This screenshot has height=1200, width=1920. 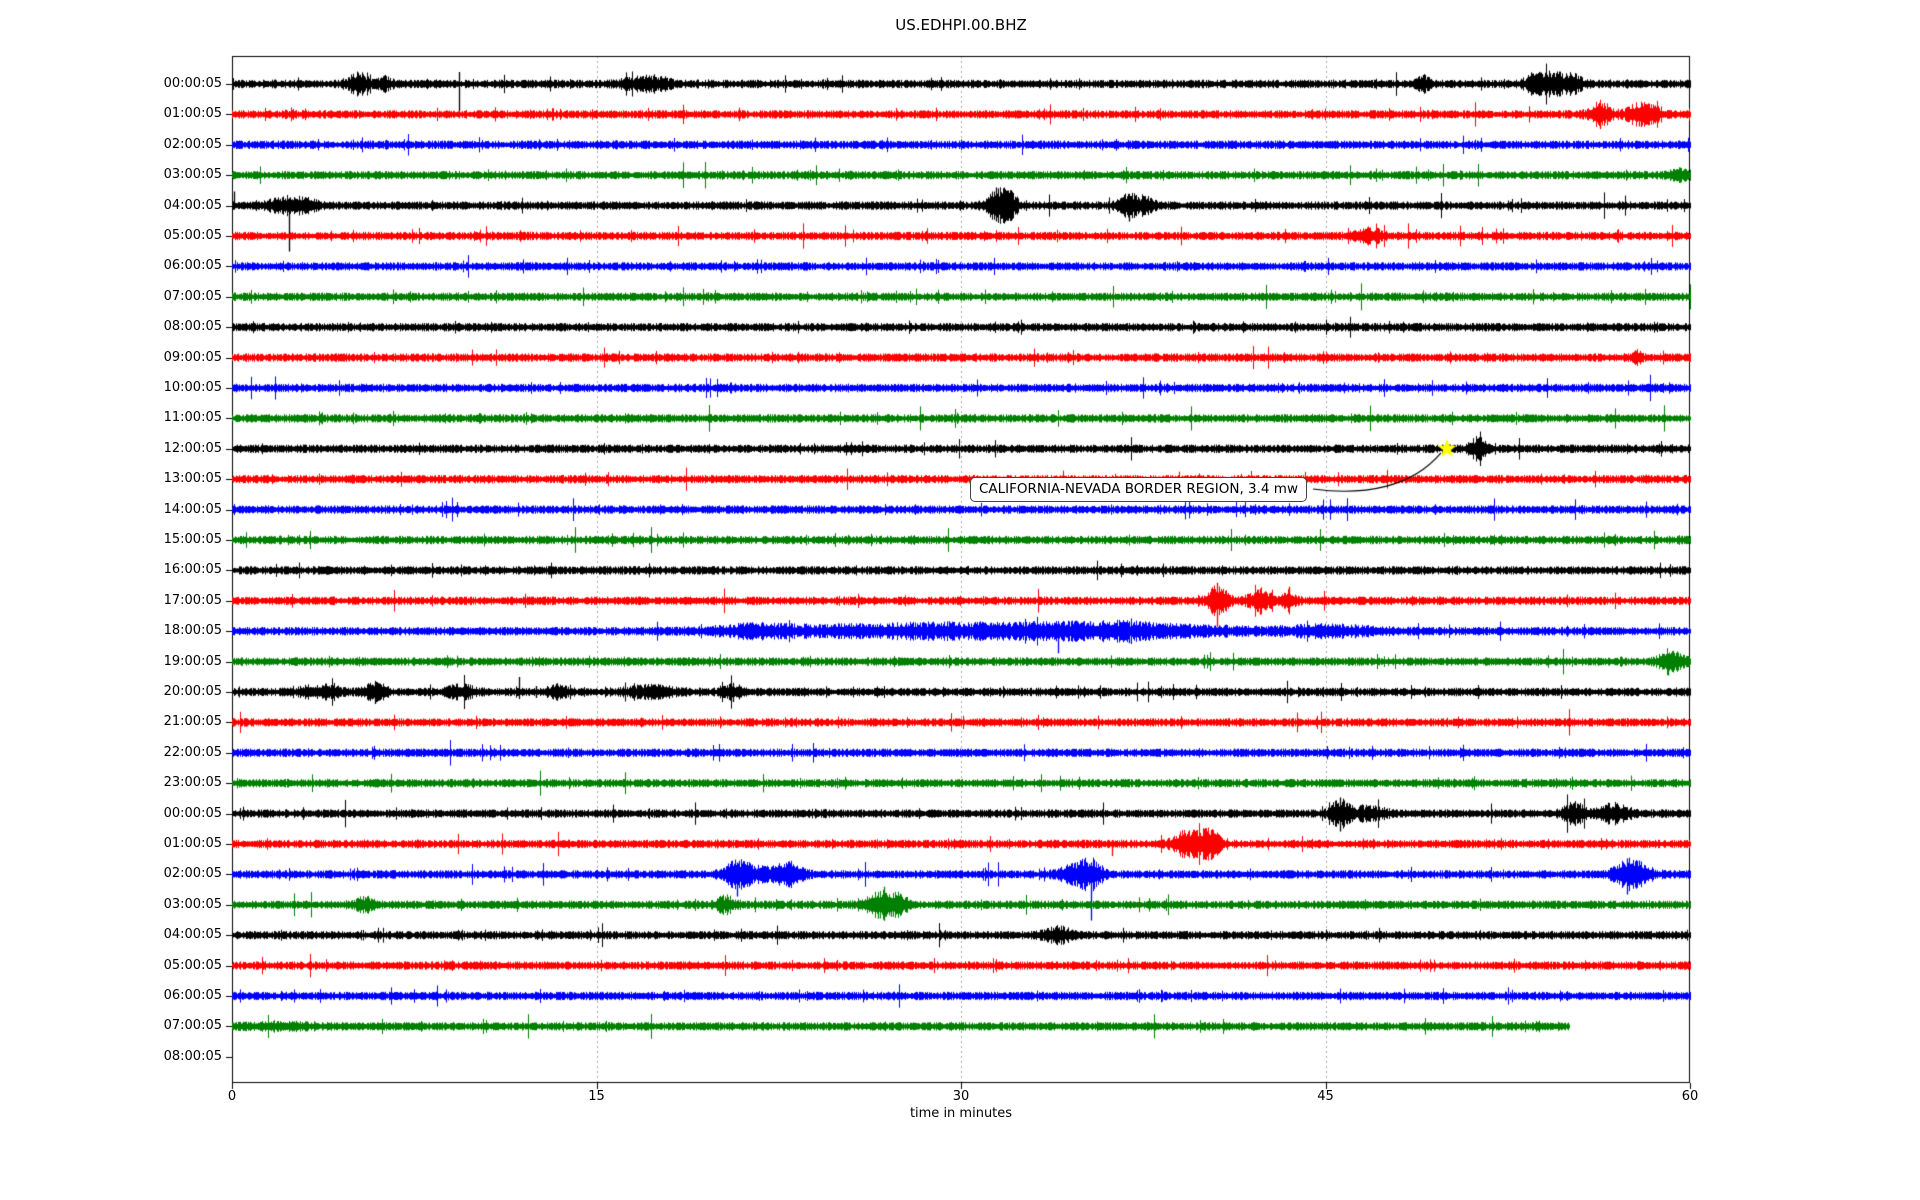 What do you see at coordinates (961, 1096) in the screenshot?
I see `x-tick-label: 30` at bounding box center [961, 1096].